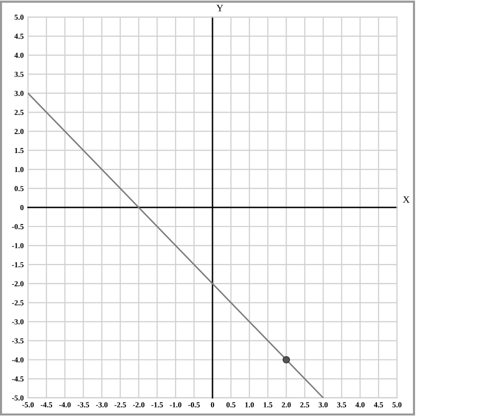  What do you see at coordinates (220, 8) in the screenshot?
I see `y-axis-title: Y` at bounding box center [220, 8].